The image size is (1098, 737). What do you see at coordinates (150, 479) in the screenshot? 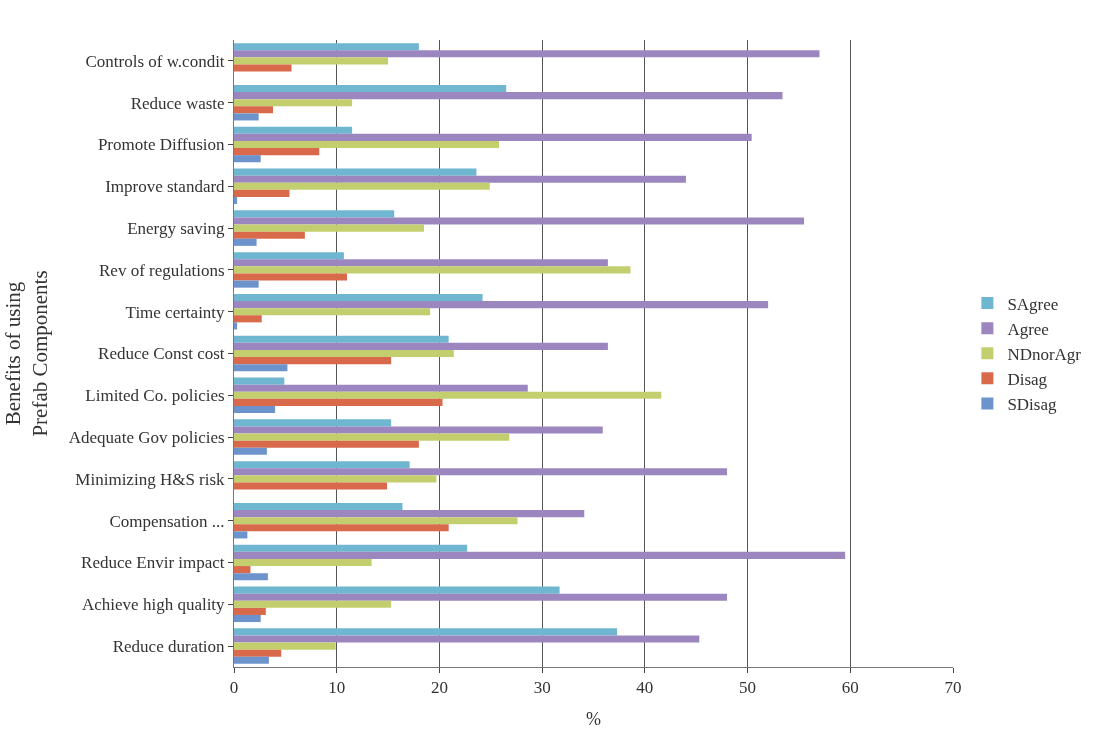
I see `y-tick-label: Minimizing H&S risk` at bounding box center [150, 479].